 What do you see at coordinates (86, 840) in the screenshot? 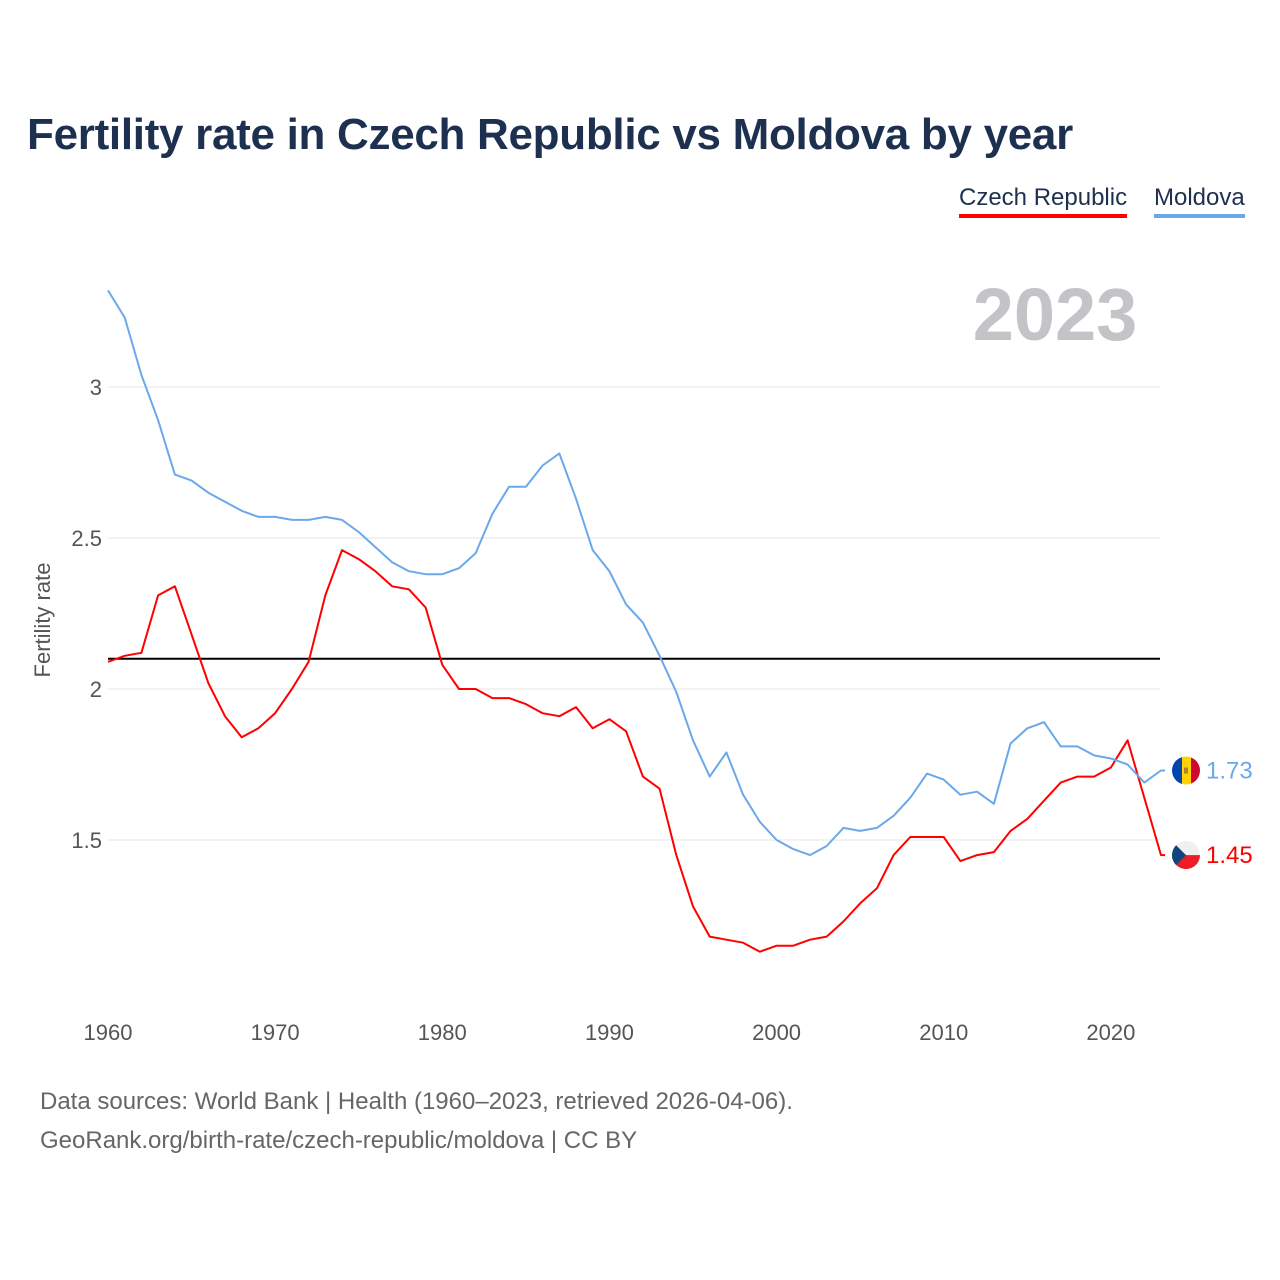
I see `y-tick-label: 1.5` at bounding box center [86, 840].